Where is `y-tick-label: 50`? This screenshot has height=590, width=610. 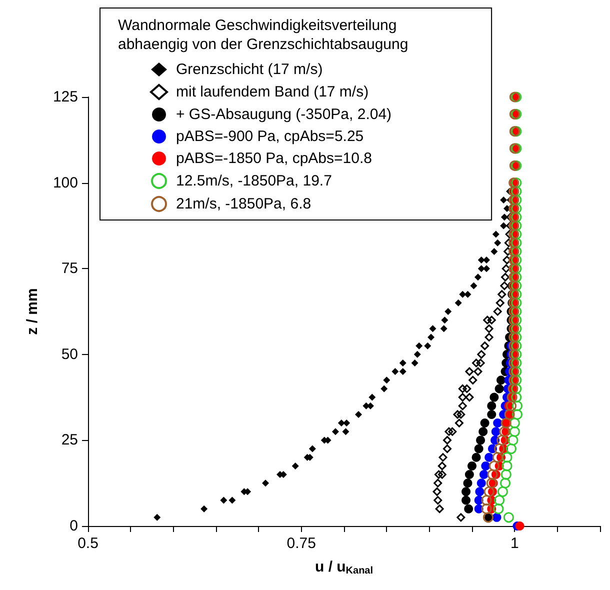 y-tick-label: 50 is located at coordinates (69, 354).